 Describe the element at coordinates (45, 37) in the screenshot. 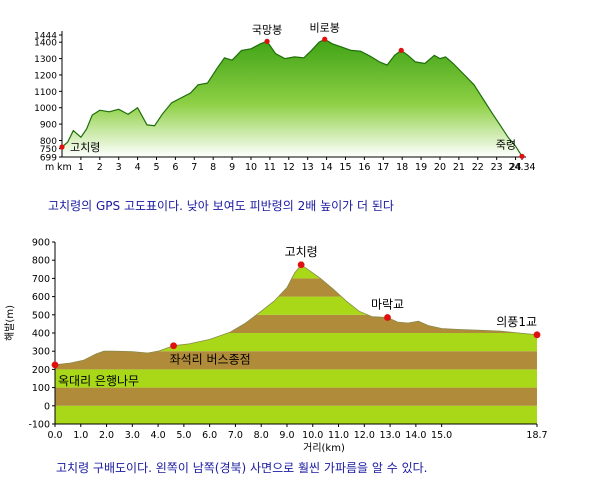

I see `y-tick-label: 1444` at that location.